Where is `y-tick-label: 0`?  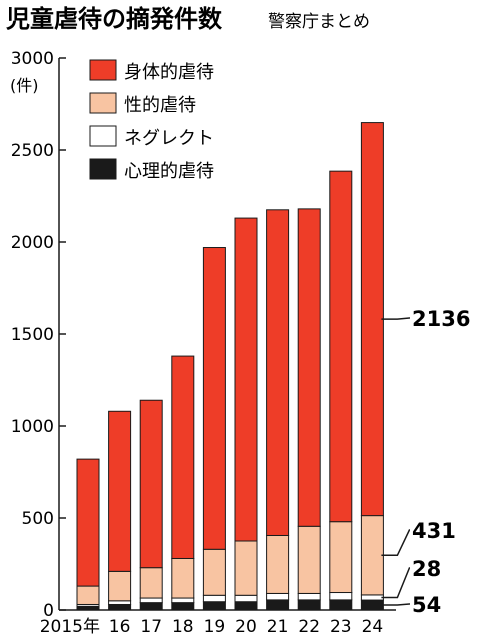 y-tick-label: 0 is located at coordinates (48, 611).